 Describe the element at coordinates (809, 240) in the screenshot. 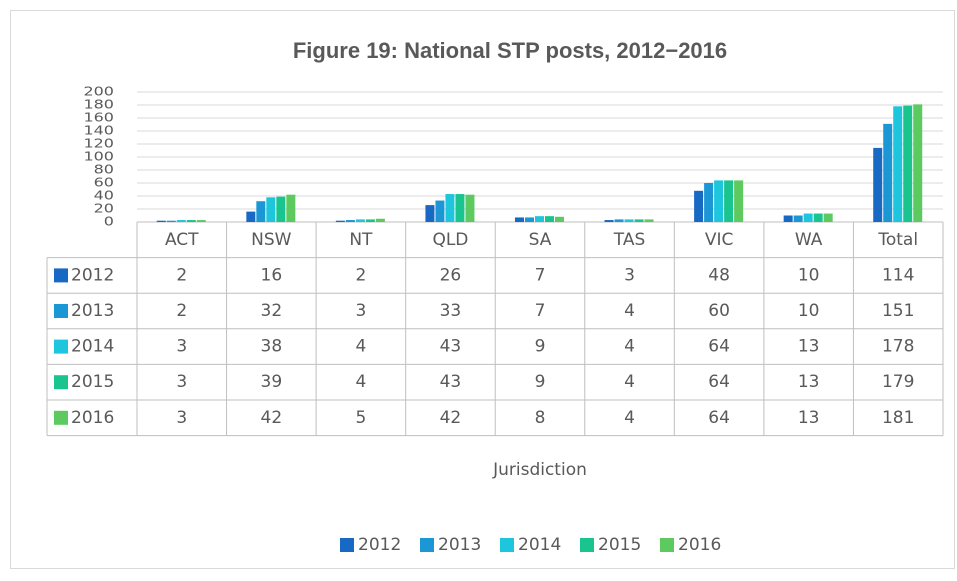

I see `x-tick-label: WA` at that location.